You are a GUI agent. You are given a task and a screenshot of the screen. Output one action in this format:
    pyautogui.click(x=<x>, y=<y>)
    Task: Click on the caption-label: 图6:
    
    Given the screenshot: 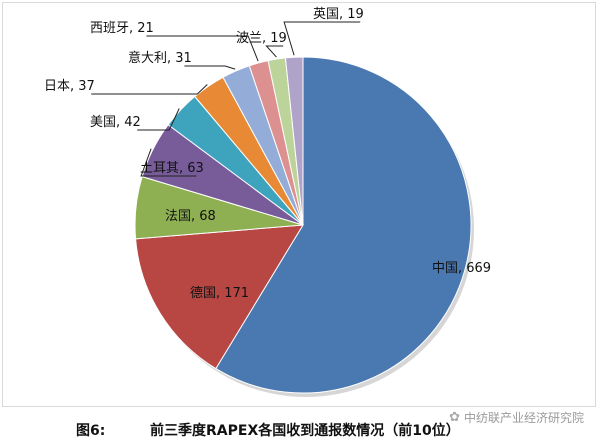 What is the action you would take?
    pyautogui.click(x=91, y=431)
    